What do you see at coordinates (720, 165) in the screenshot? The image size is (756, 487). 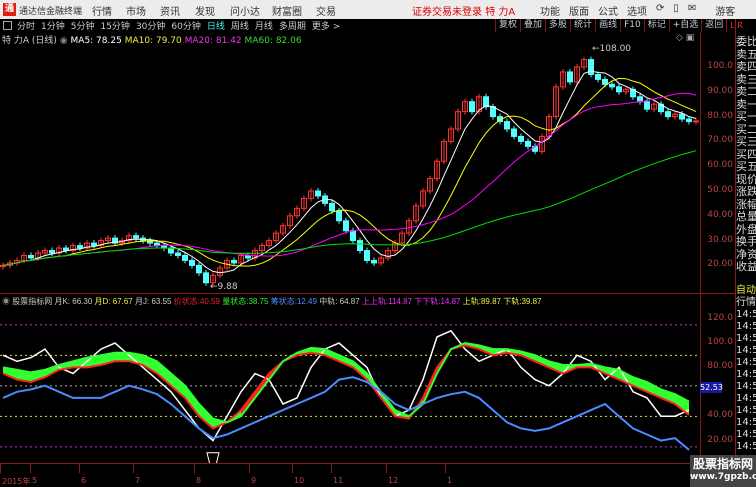 I see `y-tick-label: 60.00` at bounding box center [720, 165].